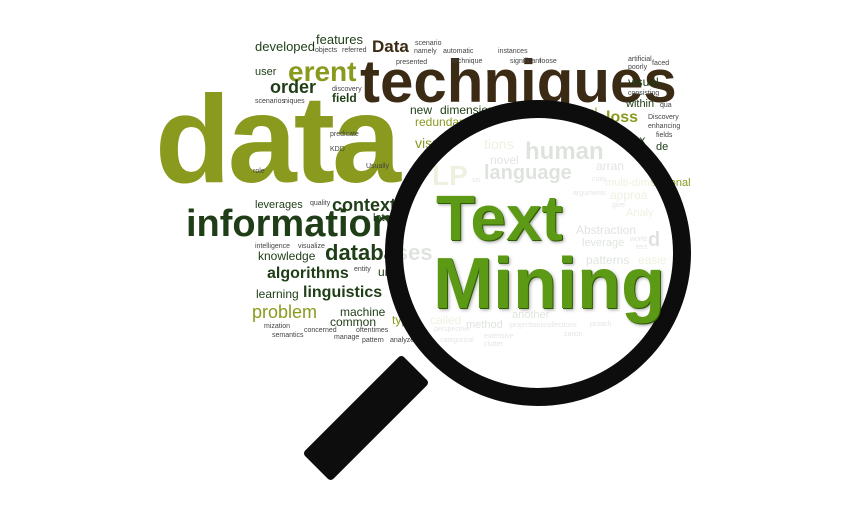  I want to click on tiny-word: niques, so click(294, 101).